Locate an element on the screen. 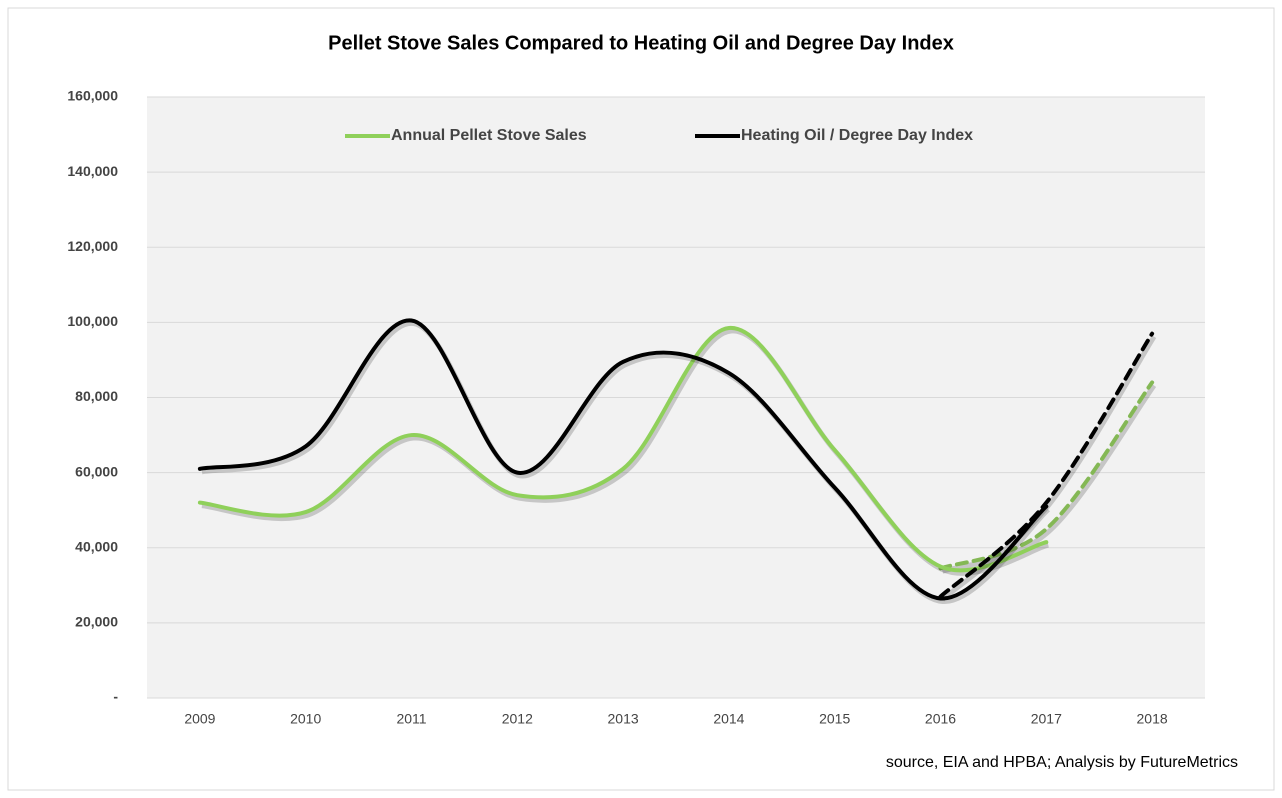  y-tick-label: 60,000 is located at coordinates (96, 471).